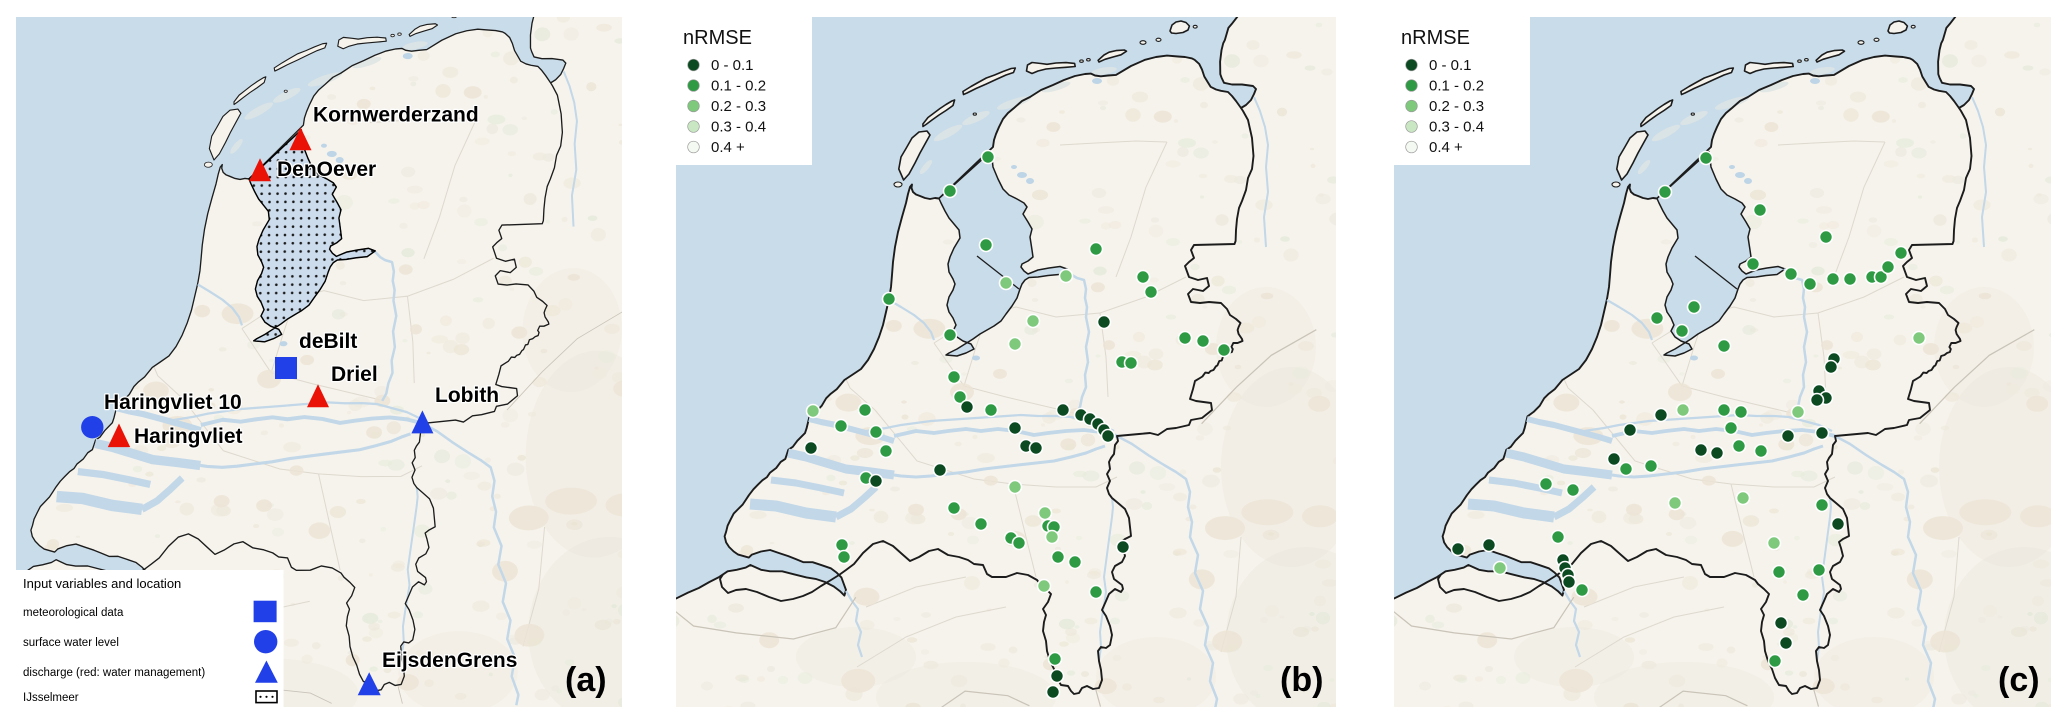  I want to click on svg-text: Input variables and location, so click(102, 583).